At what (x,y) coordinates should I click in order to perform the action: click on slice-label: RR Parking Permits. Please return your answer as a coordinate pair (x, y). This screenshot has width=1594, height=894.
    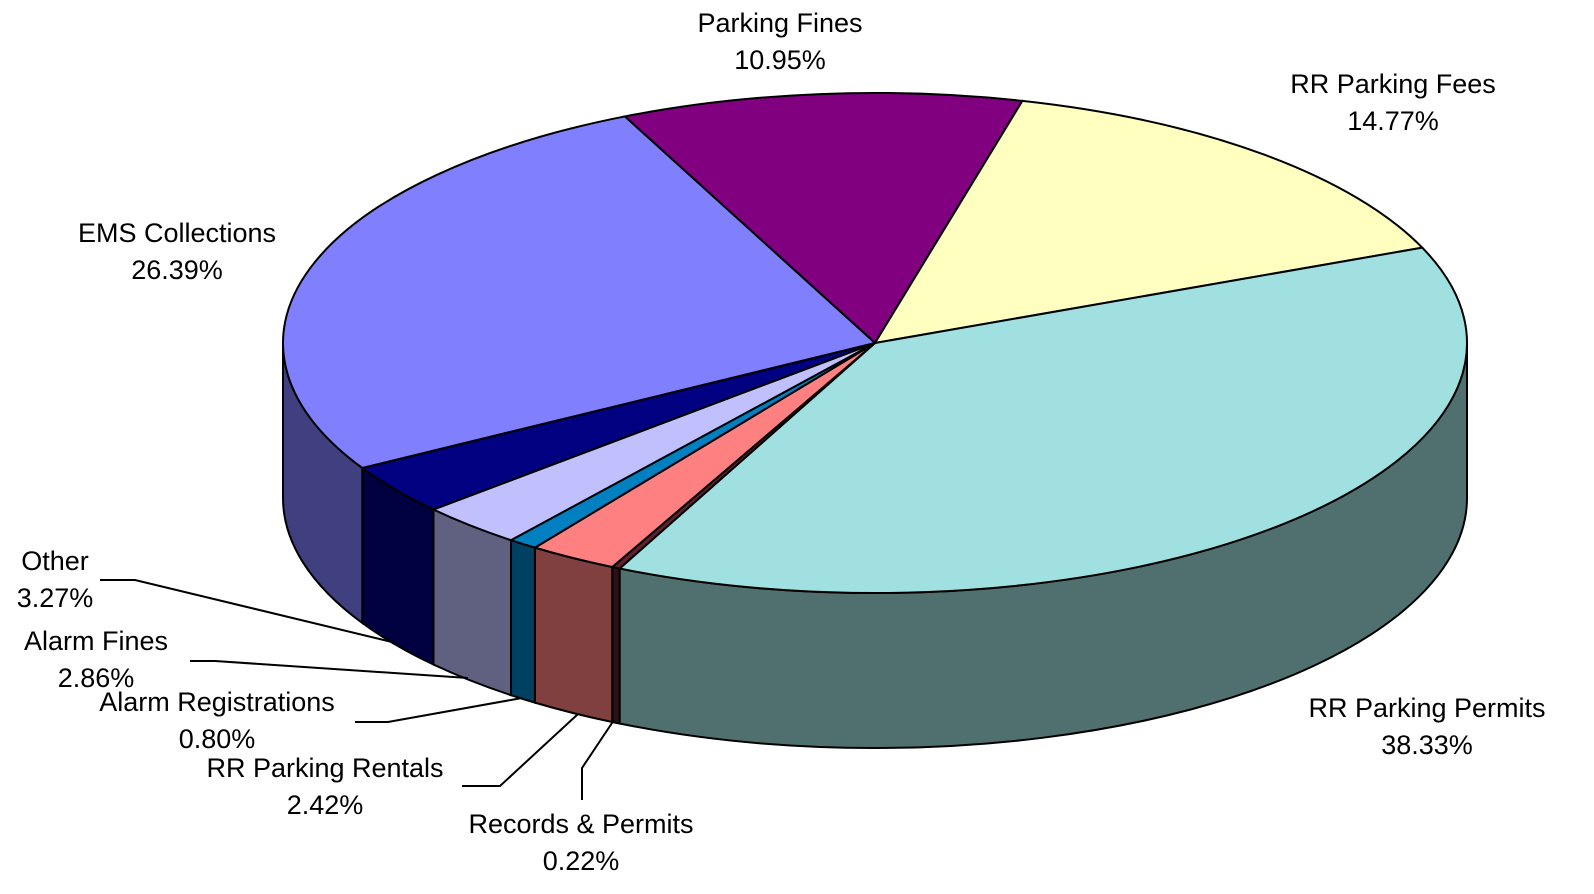
    Looking at the image, I should click on (1426, 708).